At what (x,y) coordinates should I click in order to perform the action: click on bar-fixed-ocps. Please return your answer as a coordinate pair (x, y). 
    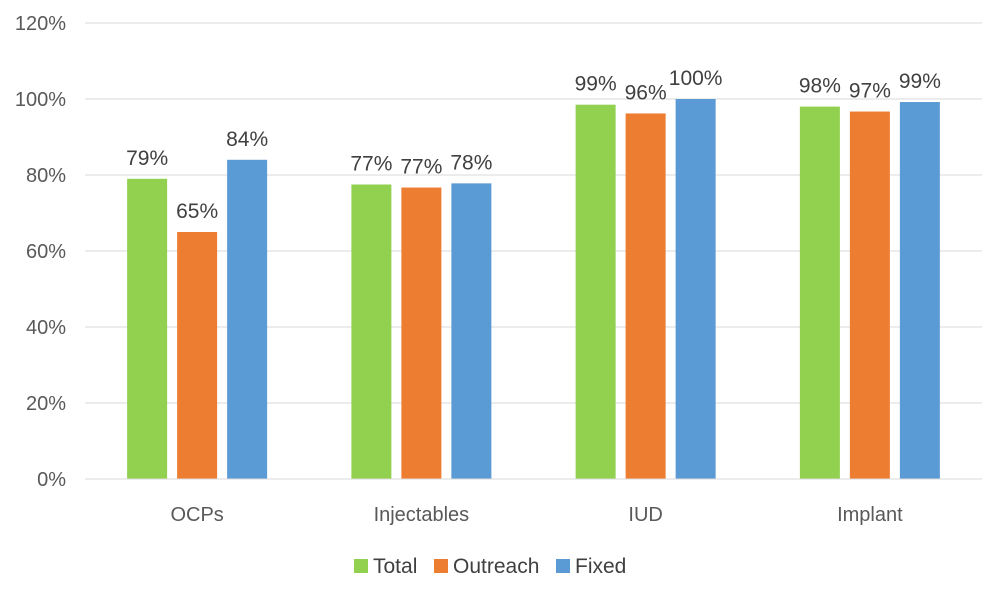
    Looking at the image, I should click on (247, 319).